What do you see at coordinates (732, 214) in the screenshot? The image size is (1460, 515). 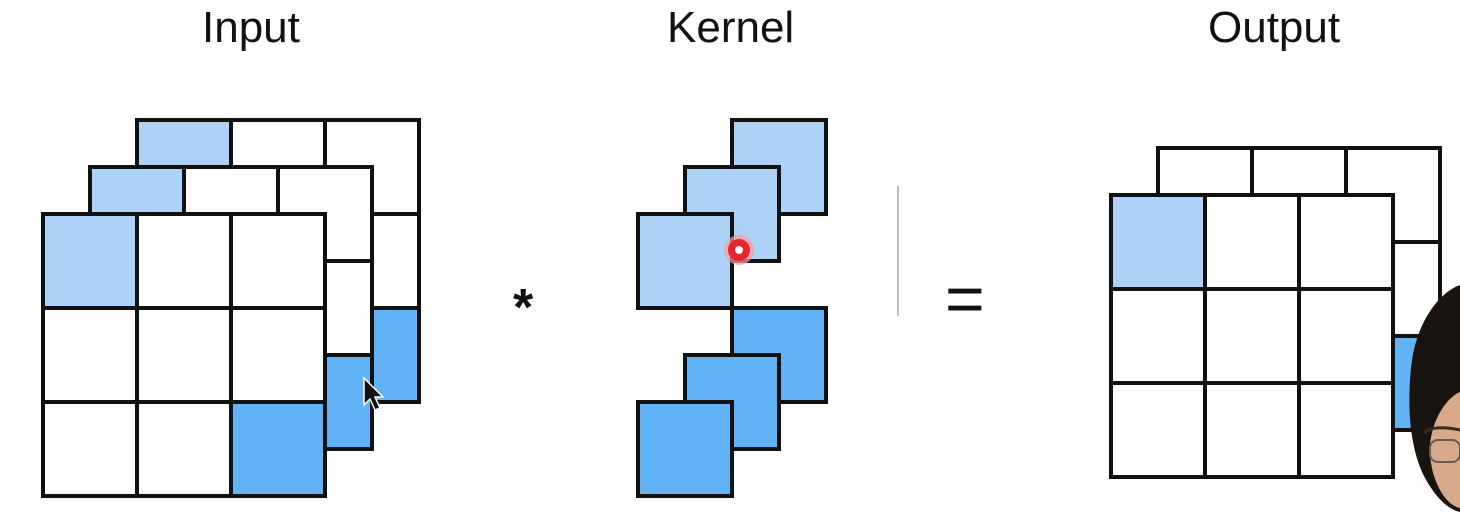 I see `kernel-stack-light` at bounding box center [732, 214].